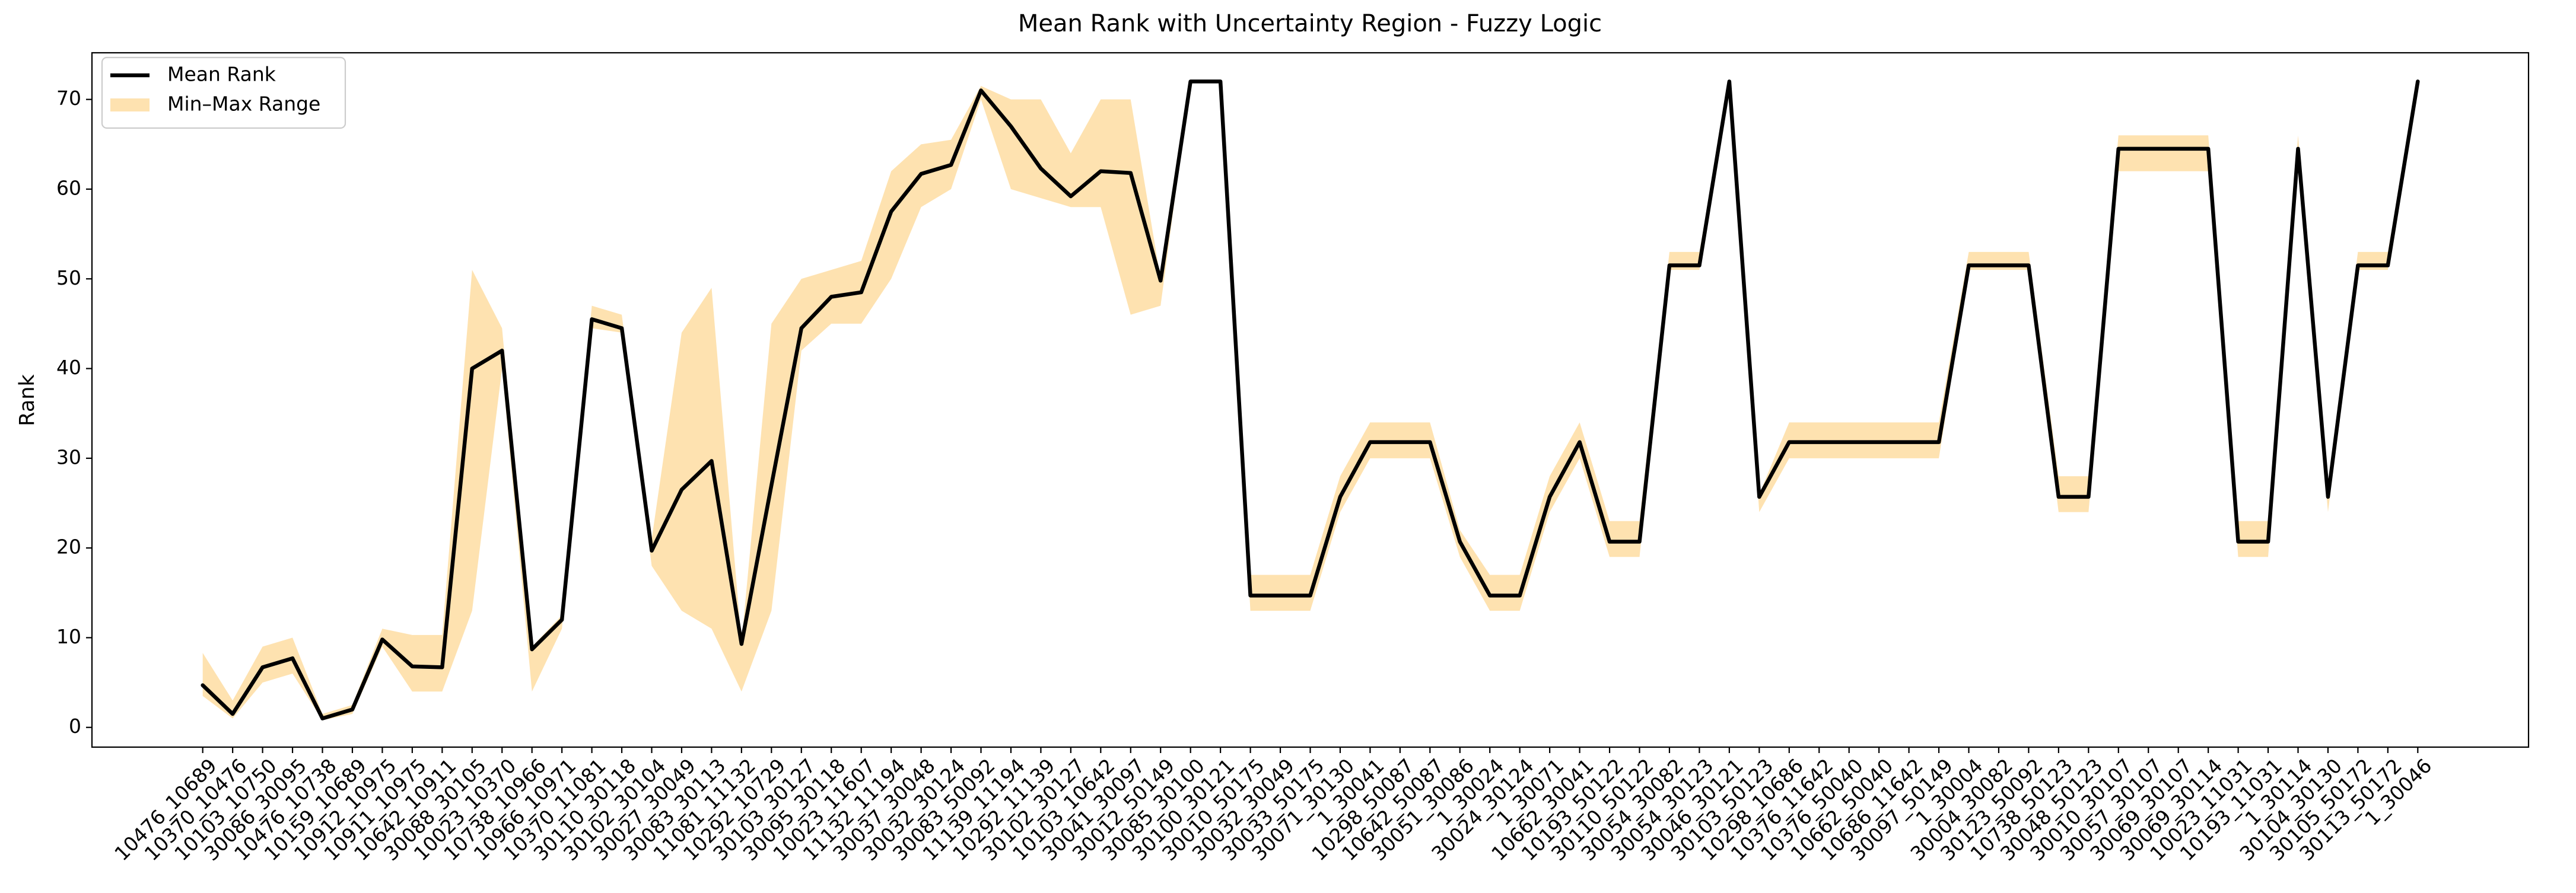 This screenshot has width=2576, height=893. Describe the element at coordinates (68, 456) in the screenshot. I see `y-tick-label: 30` at that location.